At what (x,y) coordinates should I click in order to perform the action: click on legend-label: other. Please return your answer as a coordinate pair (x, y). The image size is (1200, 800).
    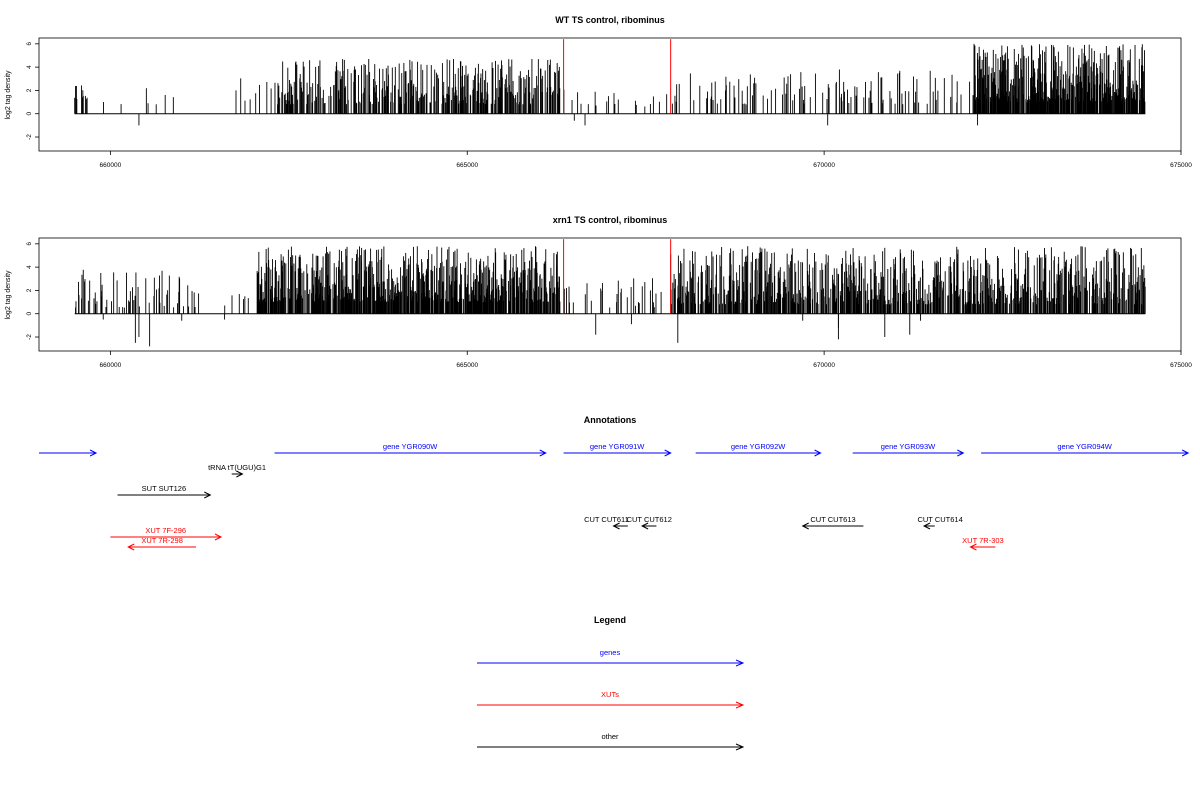
    Looking at the image, I should click on (610, 736).